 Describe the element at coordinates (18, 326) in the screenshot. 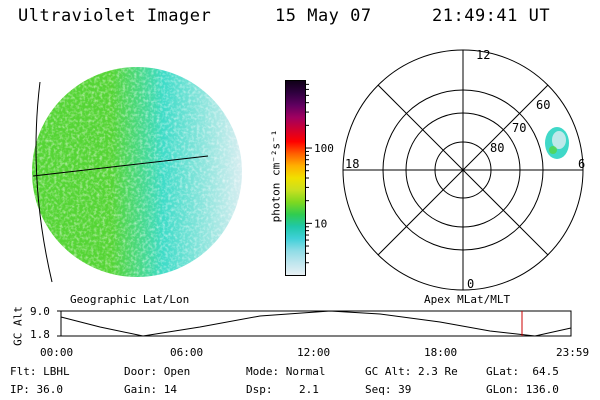

I see `timeline-ylabel: GC Alt` at that location.